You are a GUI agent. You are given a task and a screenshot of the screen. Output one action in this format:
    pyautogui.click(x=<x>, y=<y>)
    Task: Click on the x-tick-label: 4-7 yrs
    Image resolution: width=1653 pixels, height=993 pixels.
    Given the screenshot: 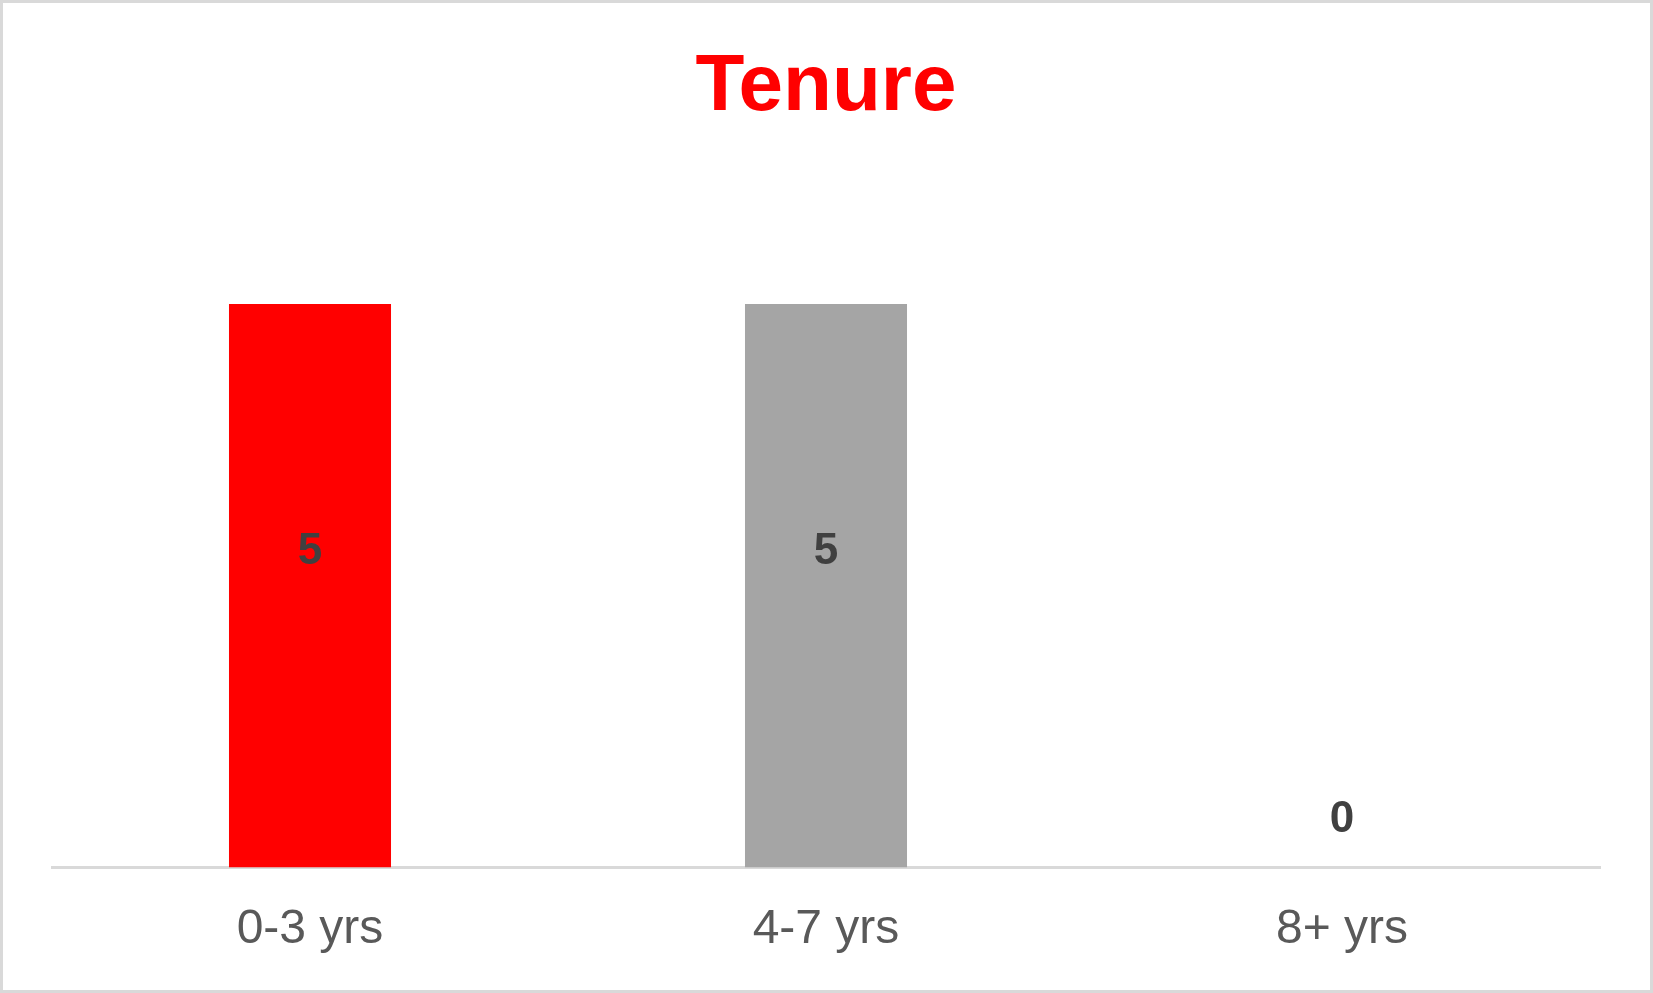 What is the action you would take?
    pyautogui.click(x=826, y=927)
    